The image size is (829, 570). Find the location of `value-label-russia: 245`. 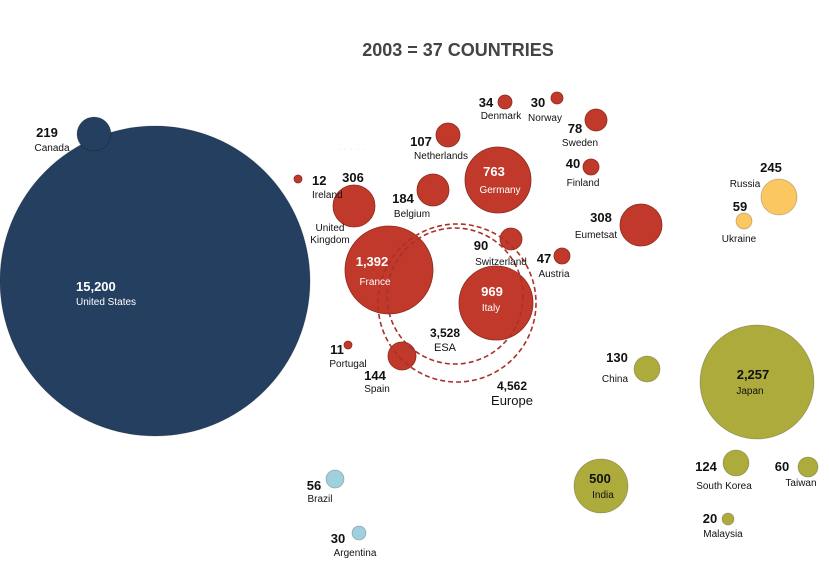

value-label-russia: 245 is located at coordinates (771, 167).